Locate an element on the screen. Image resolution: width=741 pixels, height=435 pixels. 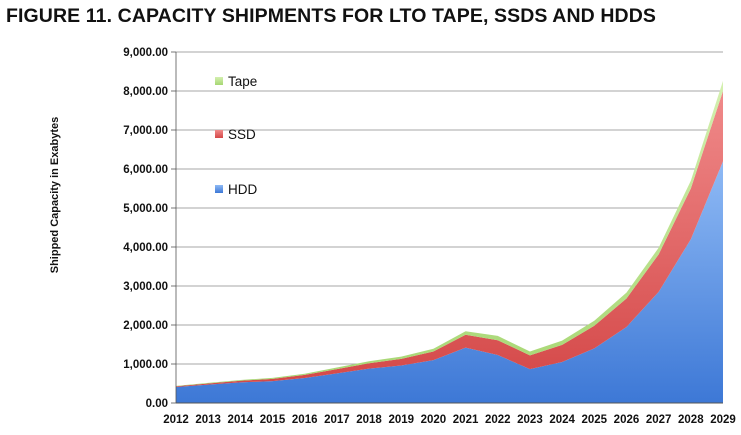
x-tick-label: 2023 is located at coordinates (530, 420).